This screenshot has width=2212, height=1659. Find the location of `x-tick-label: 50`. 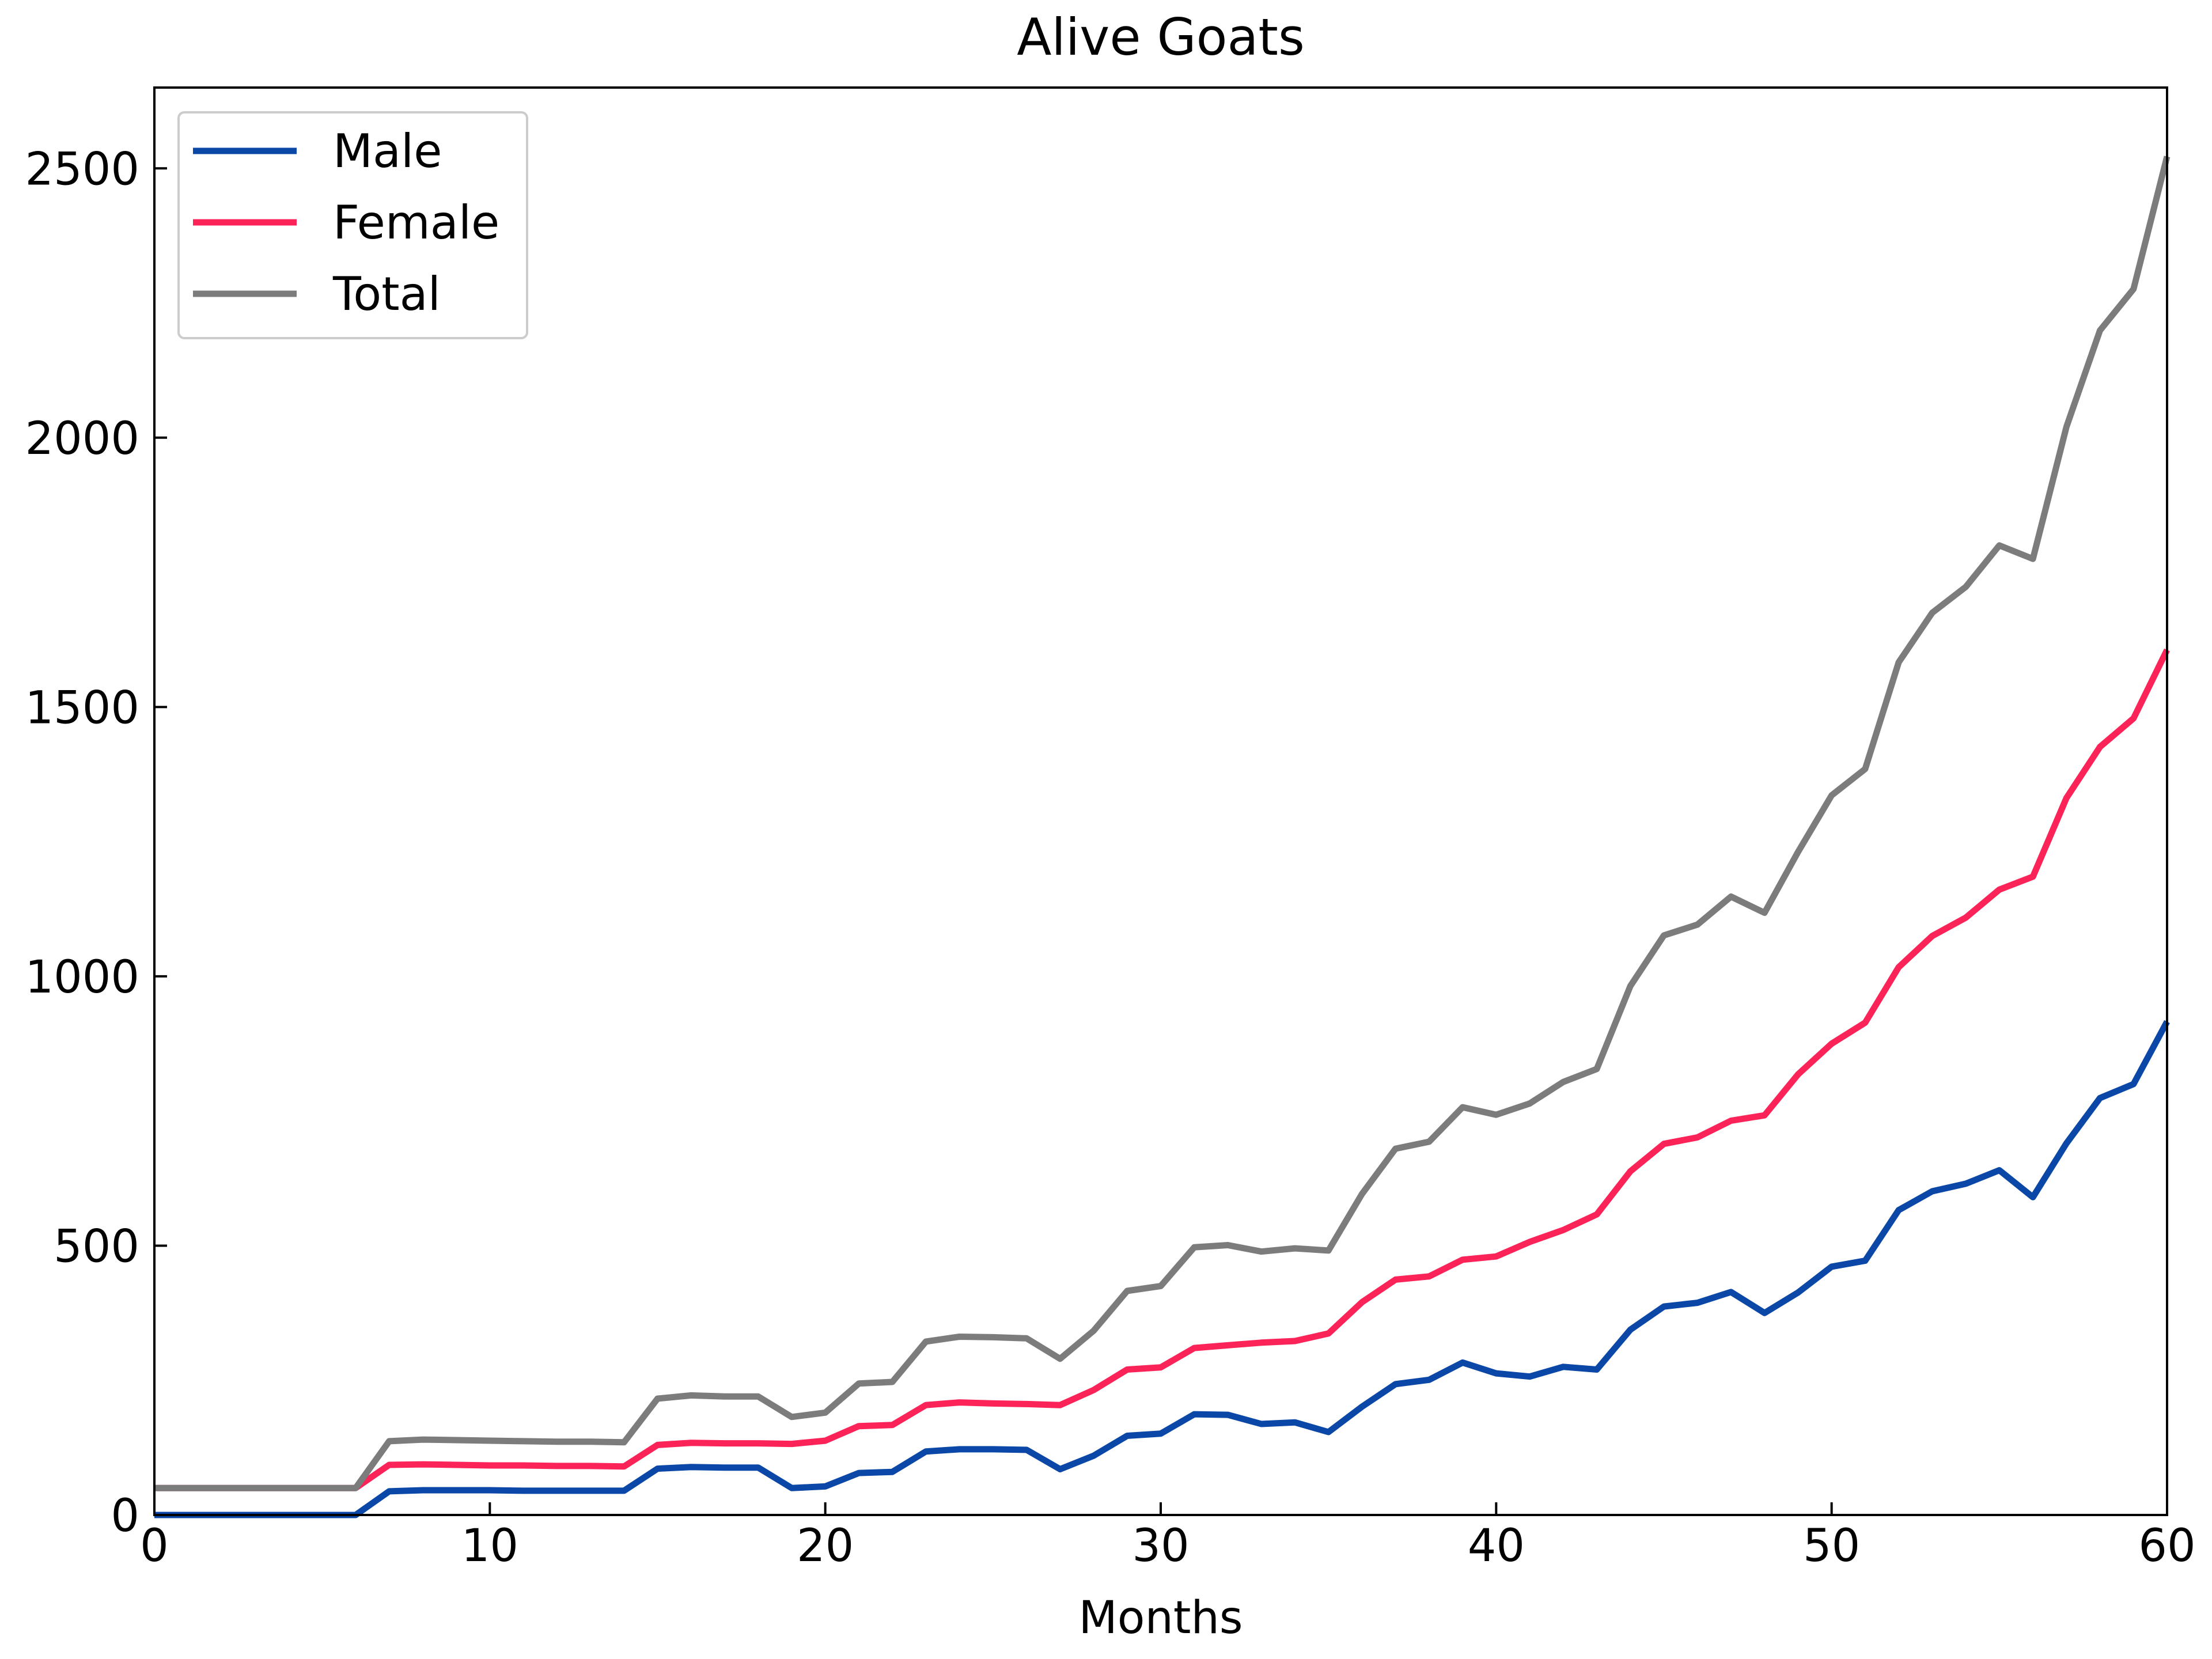

x-tick-label: 50 is located at coordinates (1831, 1546).